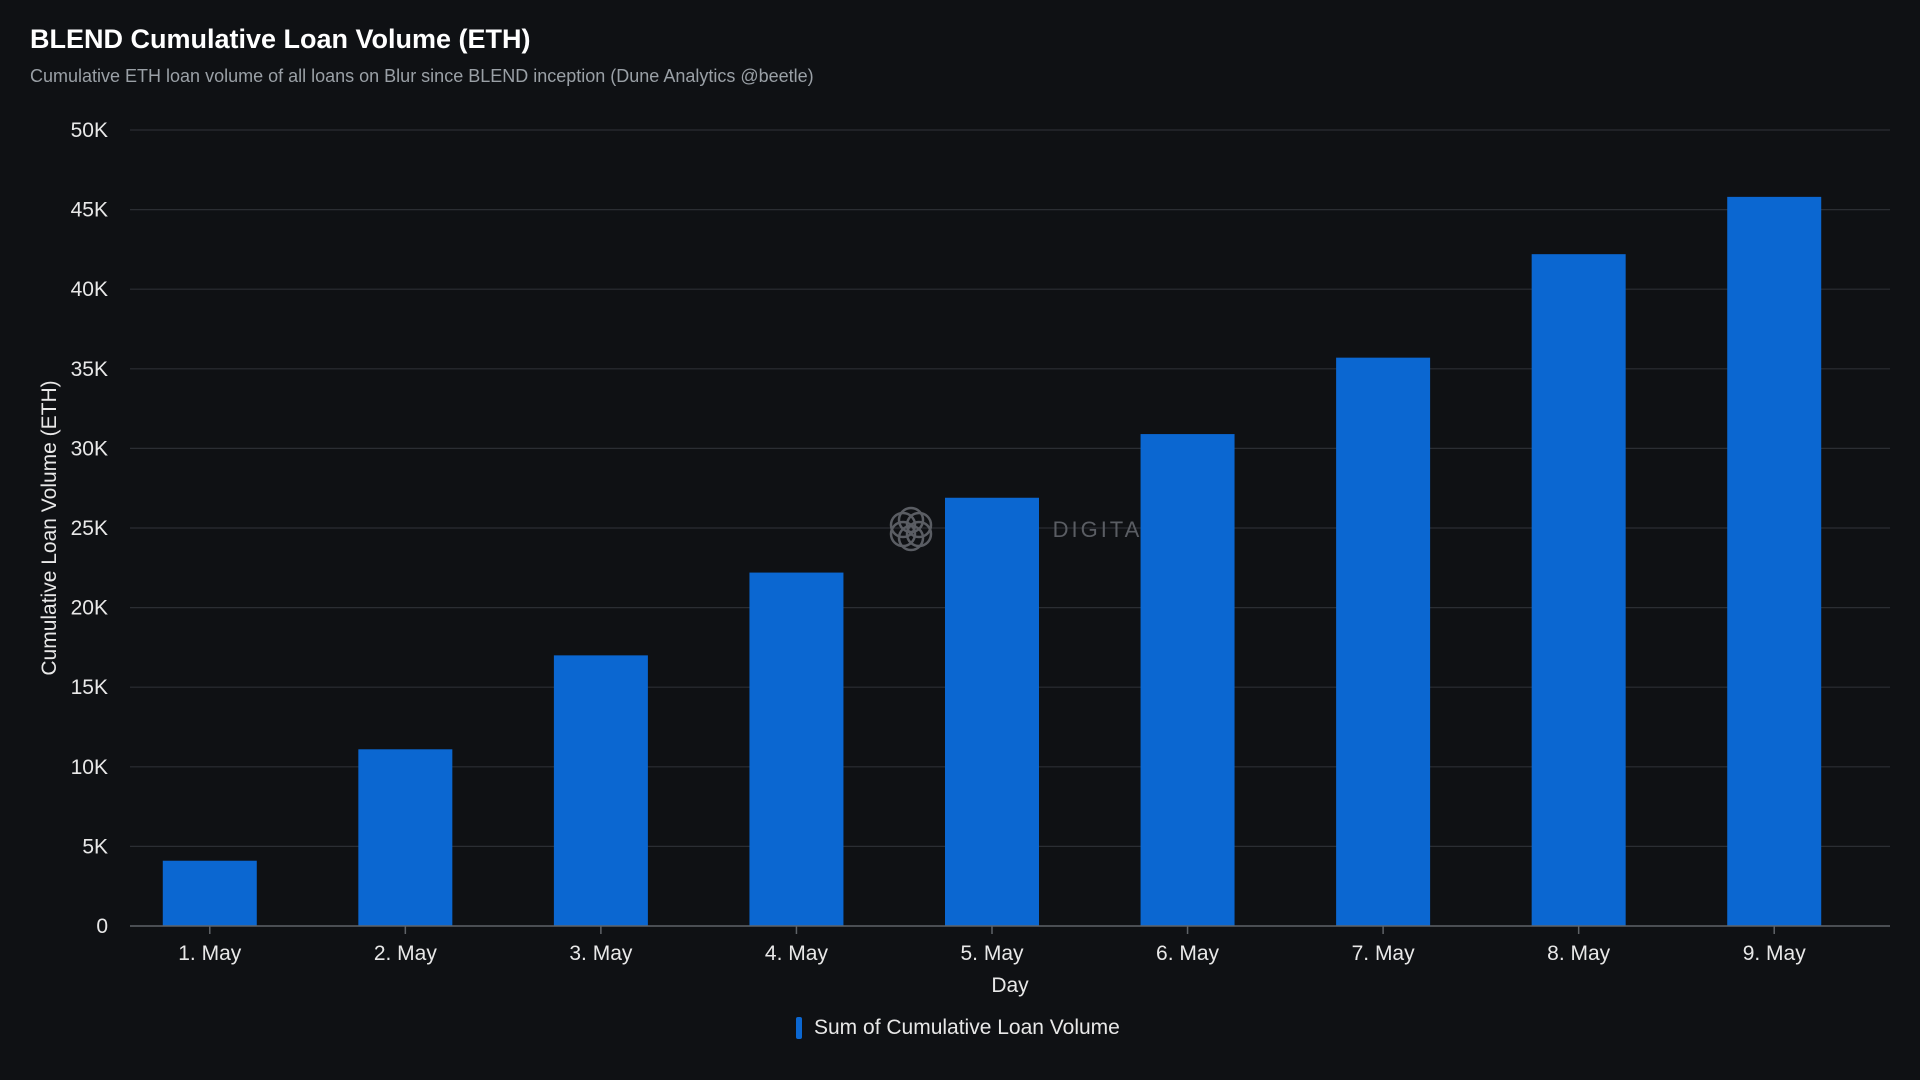 The width and height of the screenshot is (1920, 1080). What do you see at coordinates (967, 1027) in the screenshot?
I see `legend-label: Sum of Cumulative Loan Volume` at bounding box center [967, 1027].